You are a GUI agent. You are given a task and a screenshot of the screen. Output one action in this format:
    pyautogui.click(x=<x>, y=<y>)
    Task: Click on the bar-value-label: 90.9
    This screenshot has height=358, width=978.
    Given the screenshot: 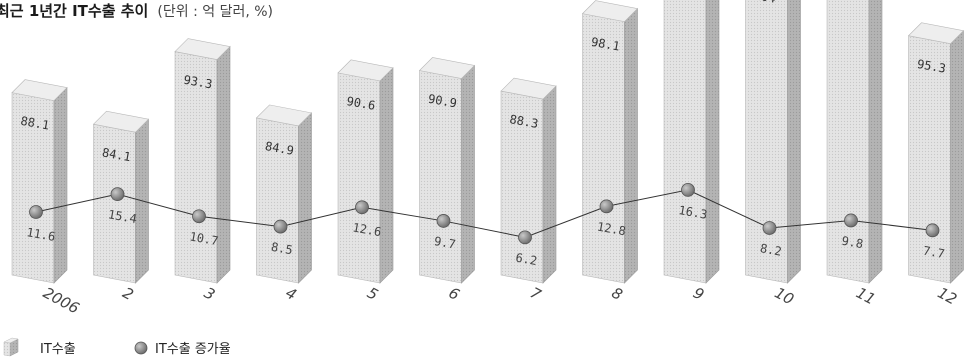 What is the action you would take?
    pyautogui.click(x=442, y=101)
    